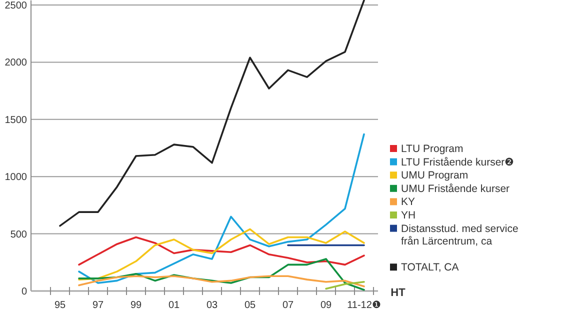 This screenshot has height=321, width=572. Describe the element at coordinates (24, 292) in the screenshot. I see `y-tick-label: 0` at that location.